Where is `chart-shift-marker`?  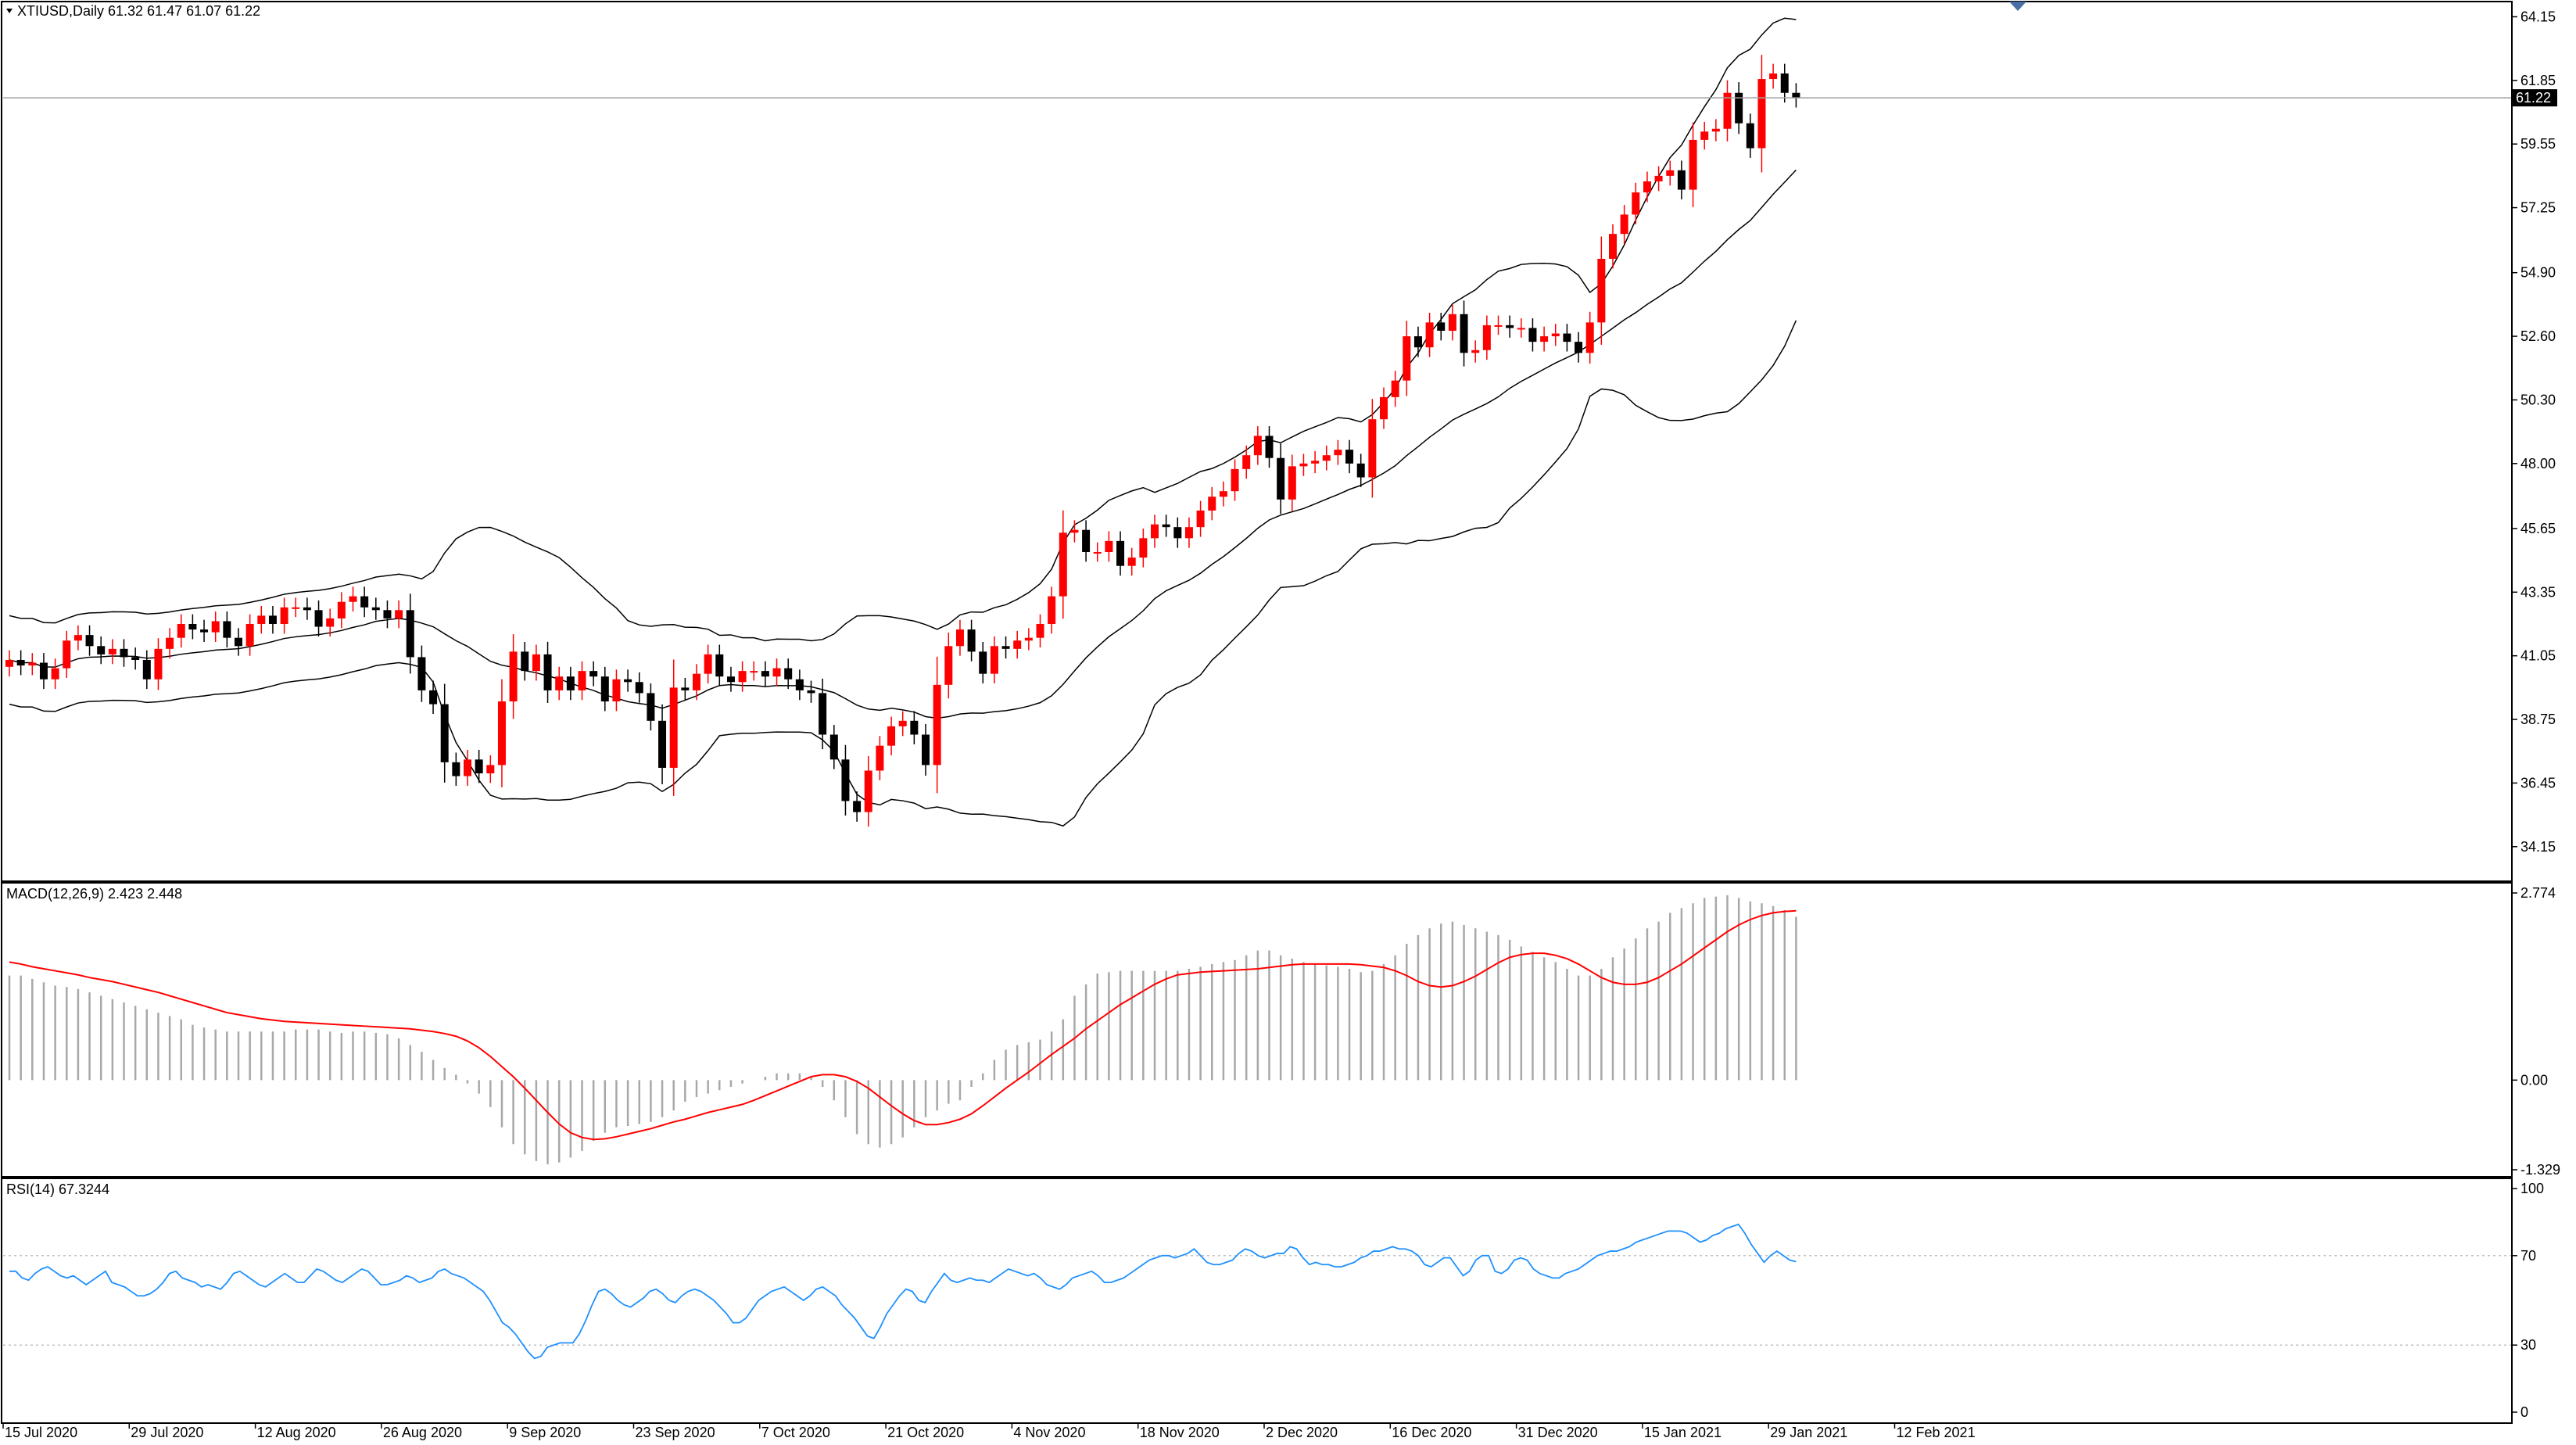 chart-shift-marker is located at coordinates (2018, 6).